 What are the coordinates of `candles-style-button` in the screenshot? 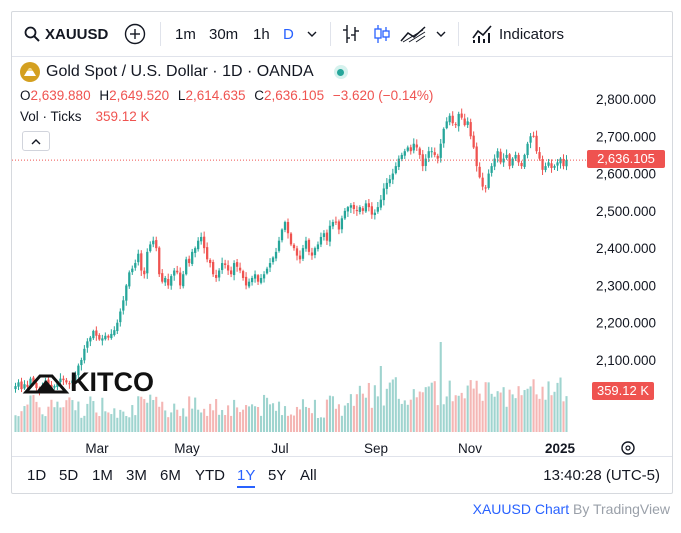 It's located at (382, 34).